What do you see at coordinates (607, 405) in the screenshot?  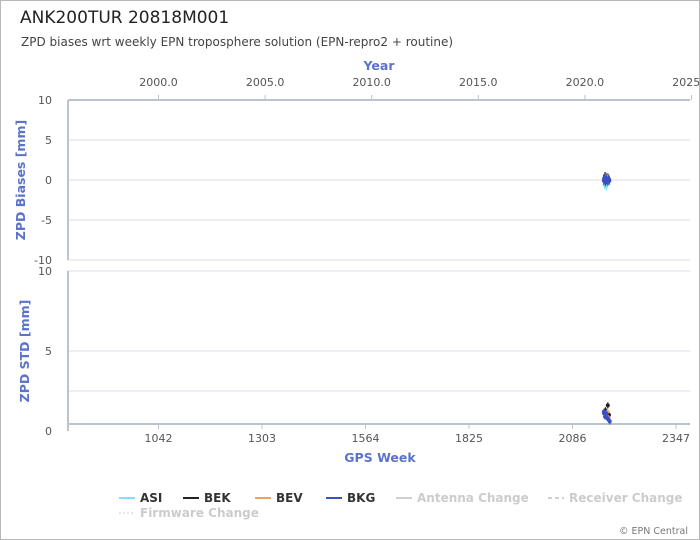 I see `std-point-bek` at bounding box center [607, 405].